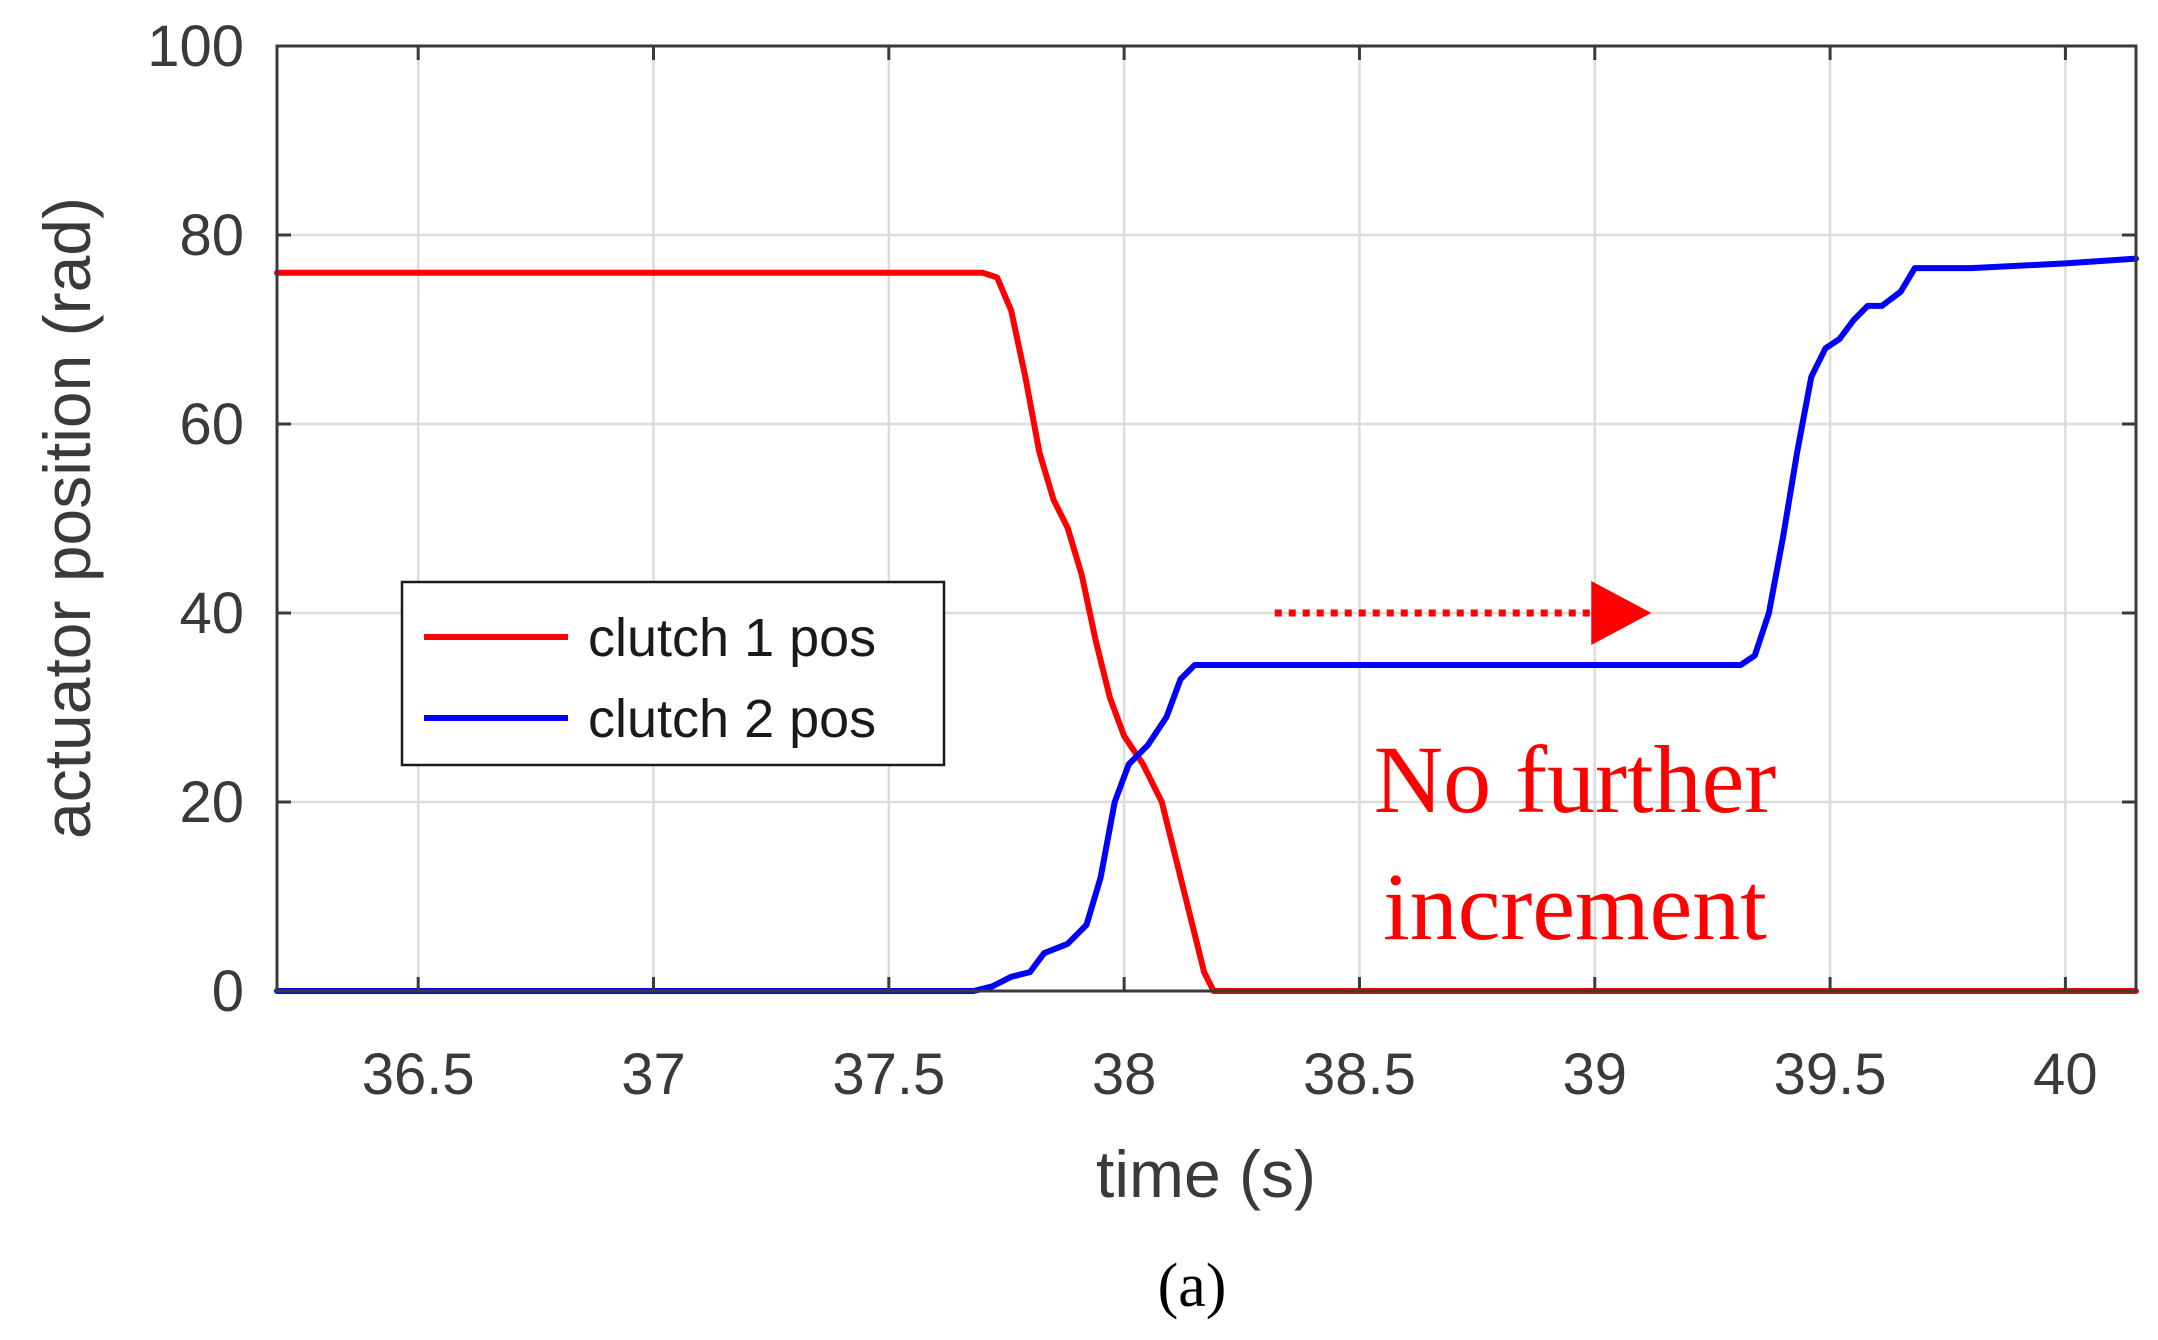  Describe the element at coordinates (211, 613) in the screenshot. I see `y-tick-label: 40` at that location.